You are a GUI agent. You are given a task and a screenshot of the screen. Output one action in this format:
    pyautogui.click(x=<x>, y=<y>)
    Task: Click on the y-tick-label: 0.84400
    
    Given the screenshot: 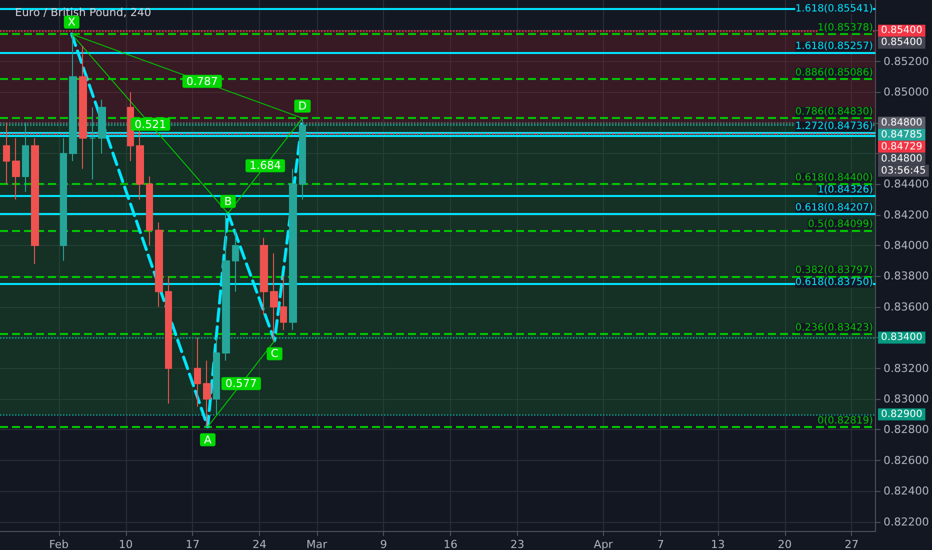 What is the action you would take?
    pyautogui.click(x=907, y=184)
    